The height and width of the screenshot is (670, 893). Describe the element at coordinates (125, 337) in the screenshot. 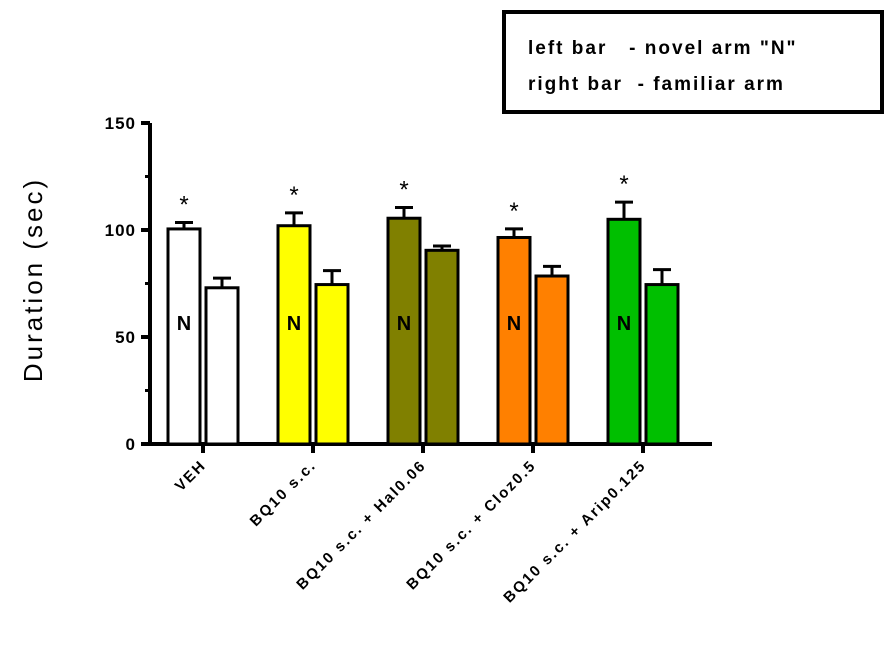

I see `y-tick-label: 50` at that location.